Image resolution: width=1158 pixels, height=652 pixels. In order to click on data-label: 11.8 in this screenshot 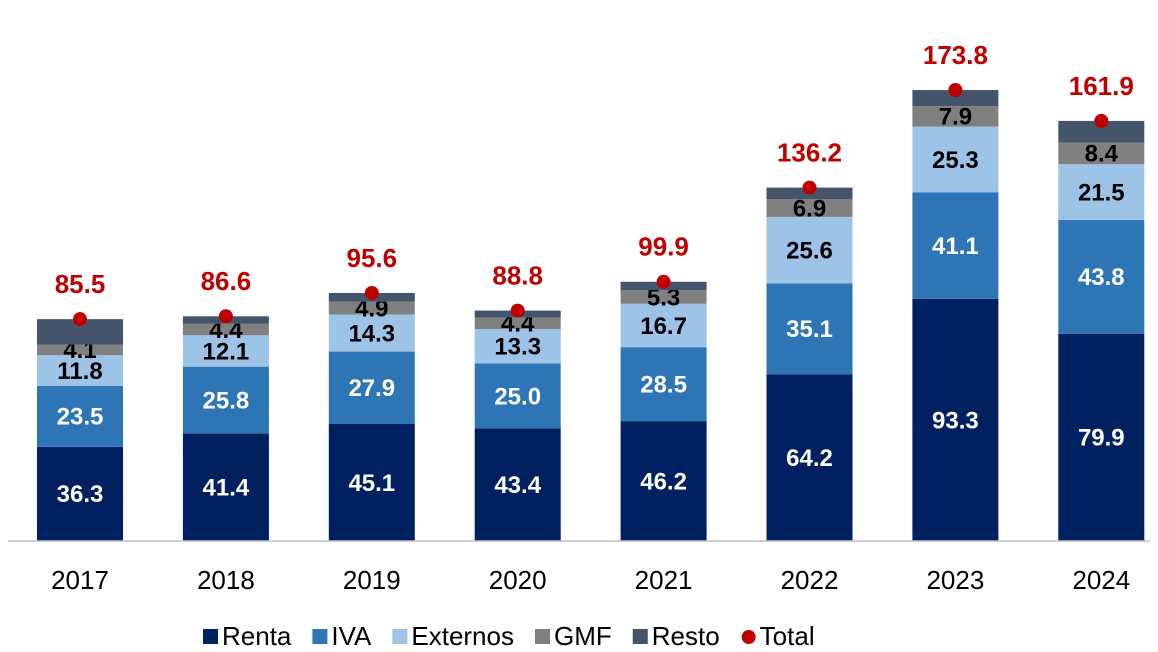, I will do `click(79, 371)`.